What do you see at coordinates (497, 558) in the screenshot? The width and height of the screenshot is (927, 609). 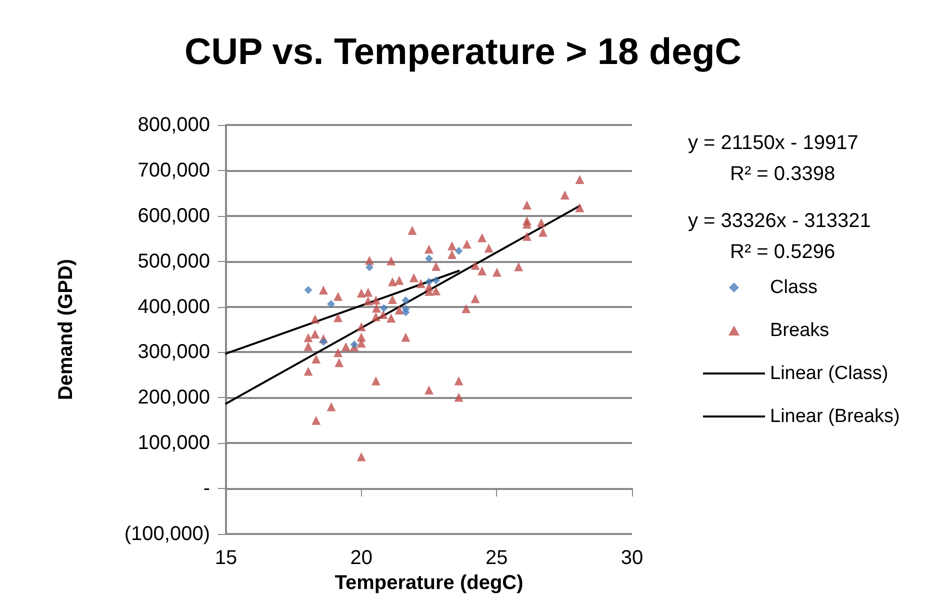 I see `x-tick-label: 25` at bounding box center [497, 558].